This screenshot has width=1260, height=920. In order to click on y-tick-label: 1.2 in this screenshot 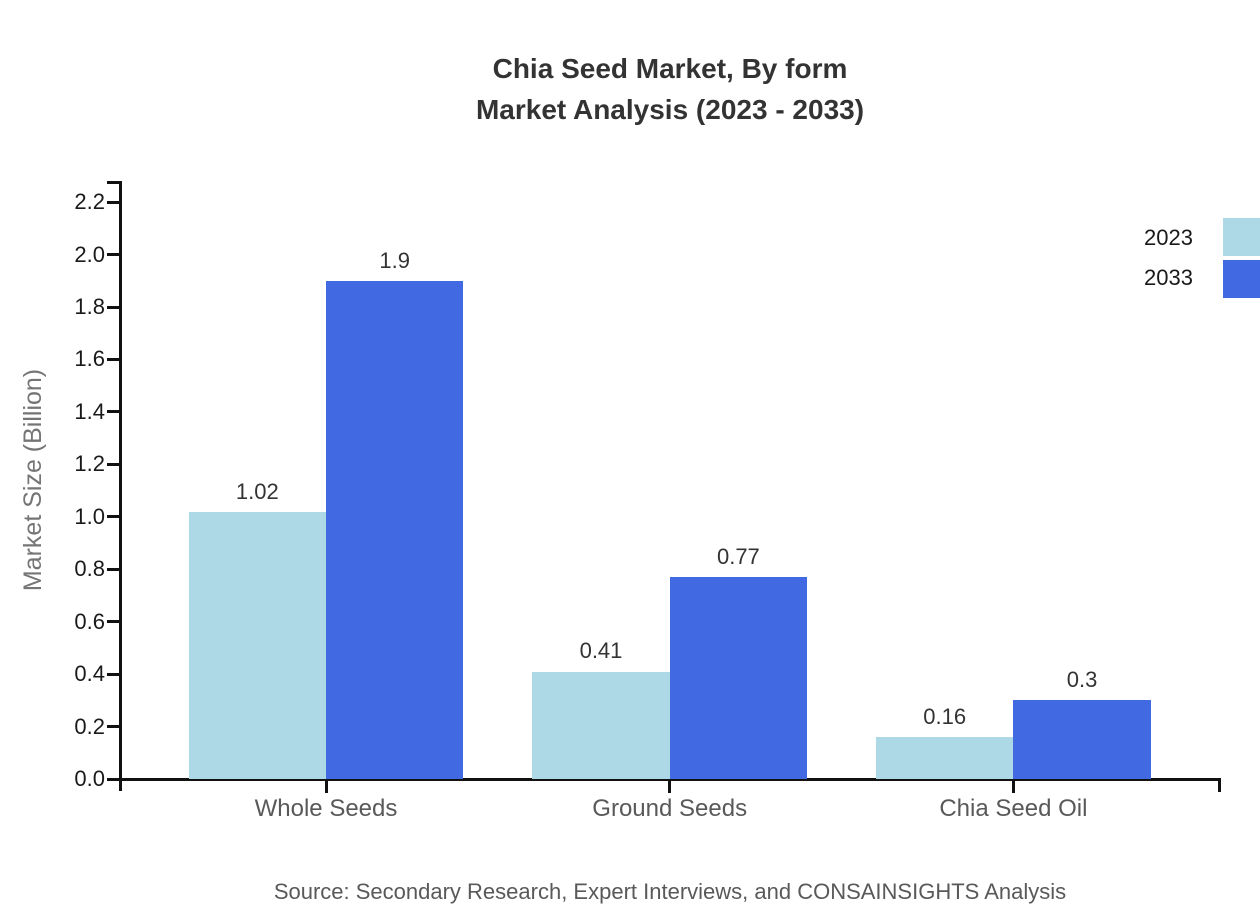, I will do `click(89, 464)`.